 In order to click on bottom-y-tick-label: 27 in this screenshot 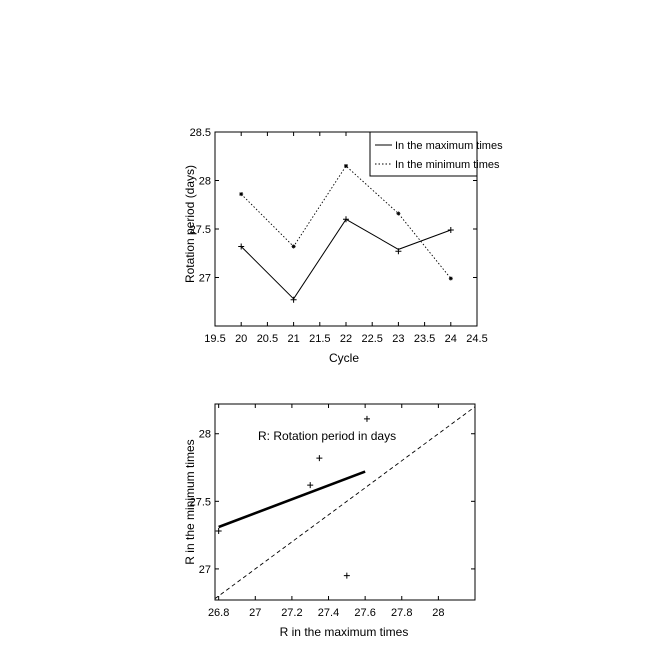, I will do `click(205, 570)`.